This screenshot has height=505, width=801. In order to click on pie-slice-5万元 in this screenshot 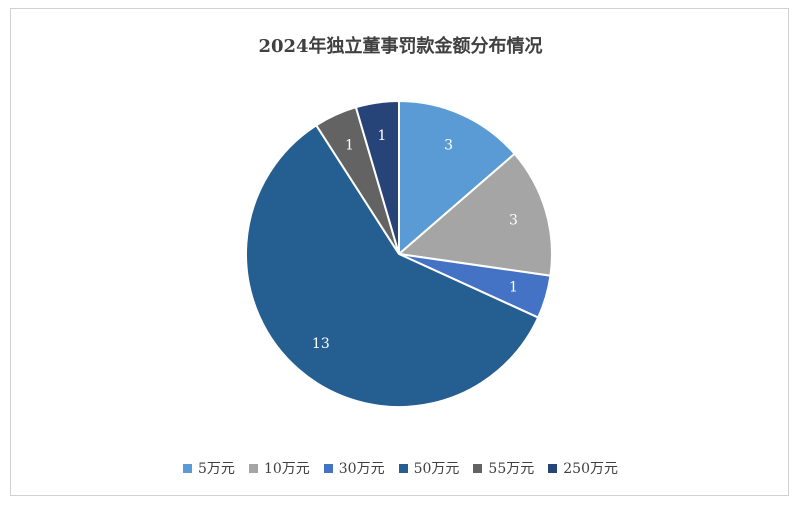, I will do `click(457, 178)`.